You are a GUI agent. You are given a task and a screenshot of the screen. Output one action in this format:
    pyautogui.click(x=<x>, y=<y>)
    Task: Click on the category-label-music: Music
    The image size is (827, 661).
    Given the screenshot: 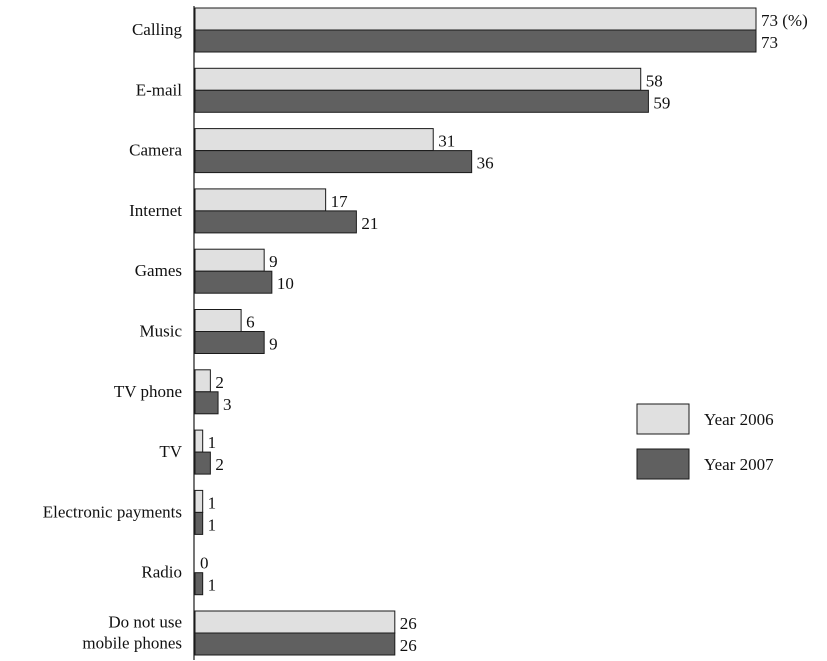 What is the action you would take?
    pyautogui.click(x=161, y=331)
    